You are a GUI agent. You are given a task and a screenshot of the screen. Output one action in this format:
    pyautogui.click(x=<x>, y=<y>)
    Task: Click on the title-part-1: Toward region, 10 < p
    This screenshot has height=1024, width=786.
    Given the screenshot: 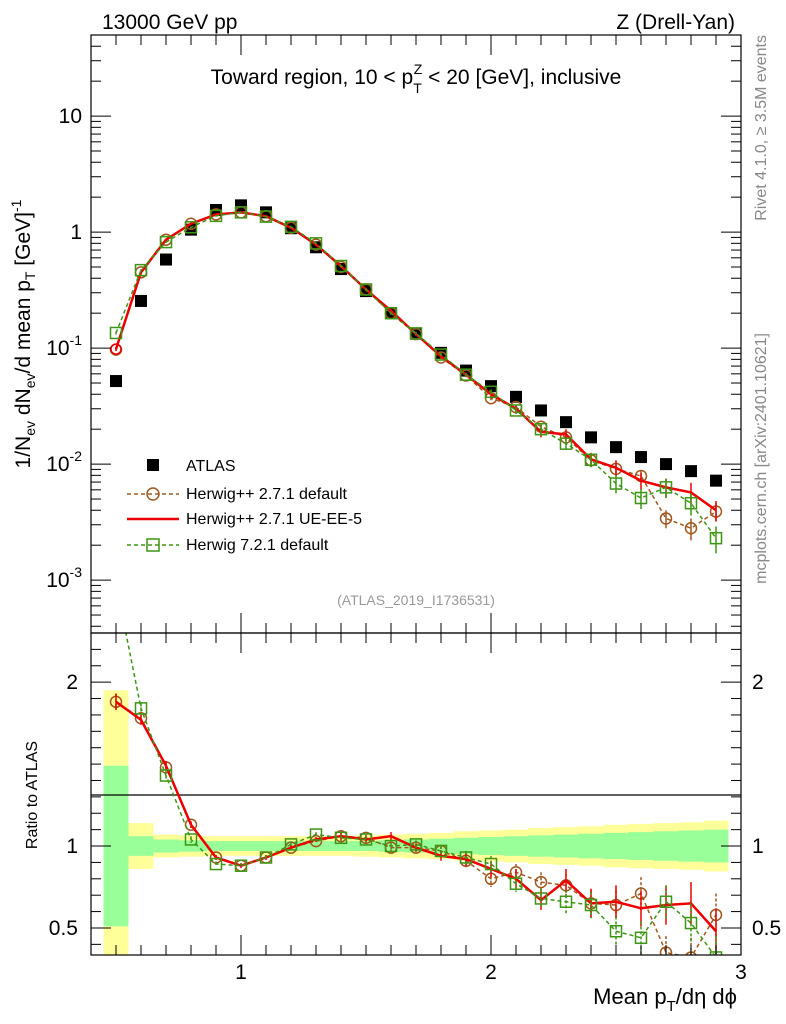 What is the action you would take?
    pyautogui.click(x=312, y=77)
    